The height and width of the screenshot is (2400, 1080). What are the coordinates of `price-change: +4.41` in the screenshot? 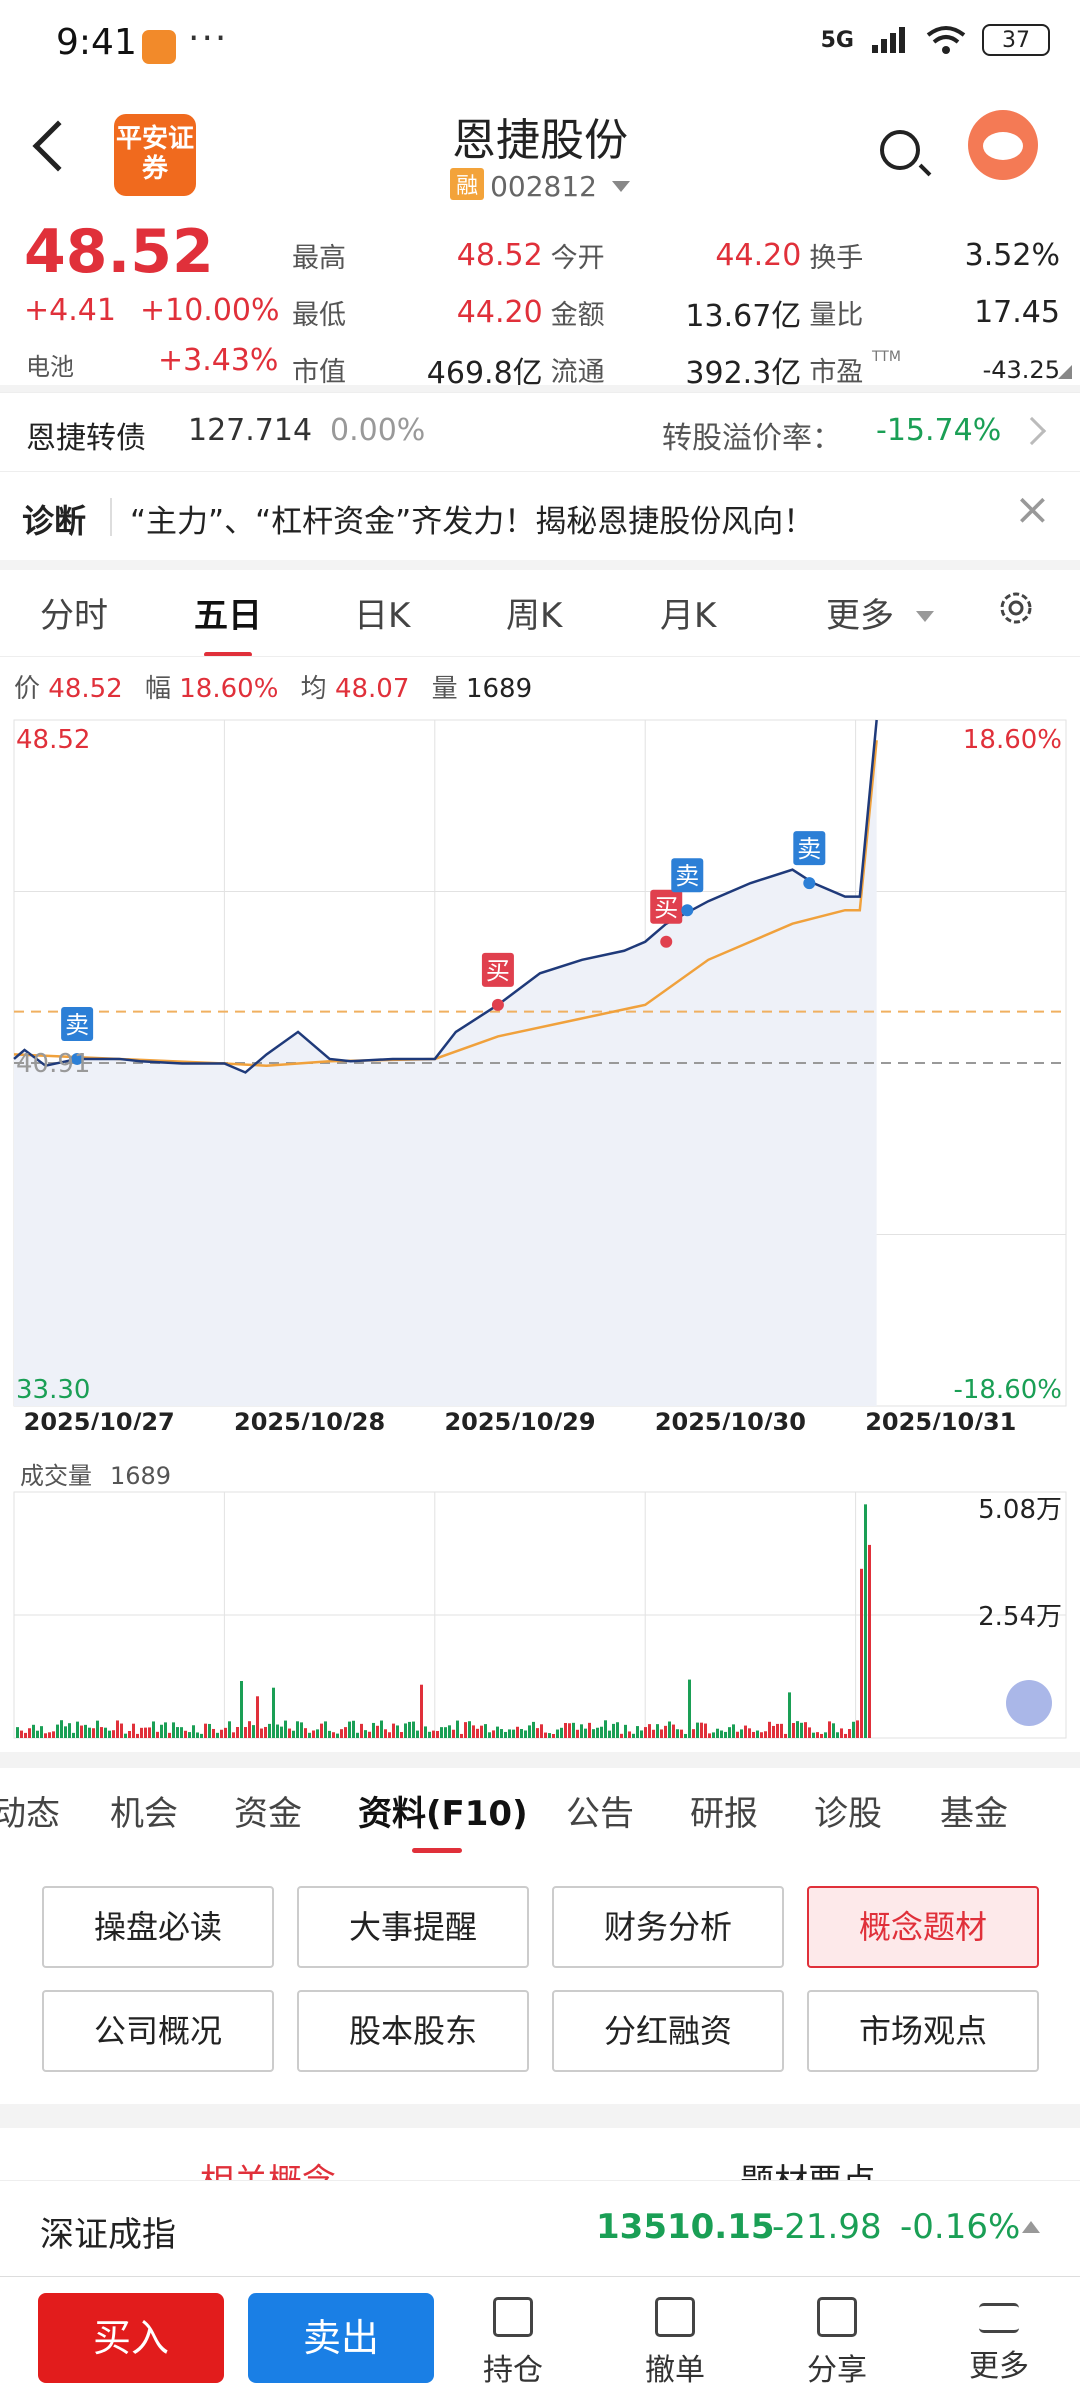 It's located at (70, 310).